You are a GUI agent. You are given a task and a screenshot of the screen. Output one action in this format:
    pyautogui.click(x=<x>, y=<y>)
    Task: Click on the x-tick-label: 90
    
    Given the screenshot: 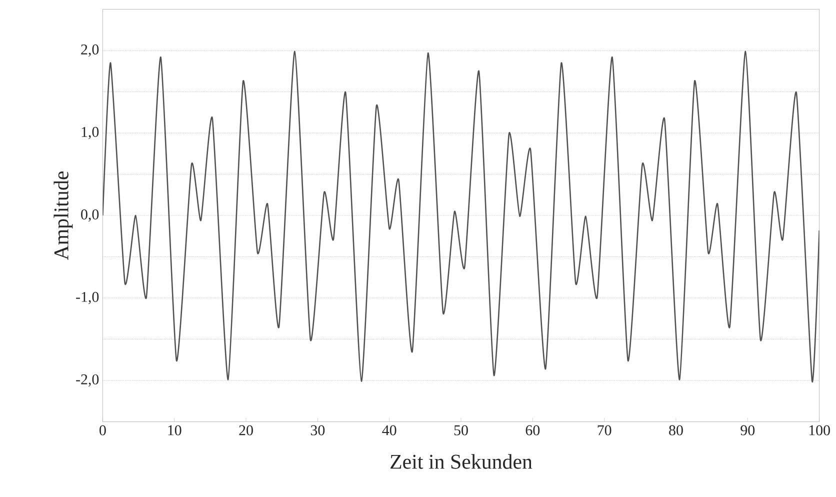 What is the action you would take?
    pyautogui.click(x=747, y=430)
    